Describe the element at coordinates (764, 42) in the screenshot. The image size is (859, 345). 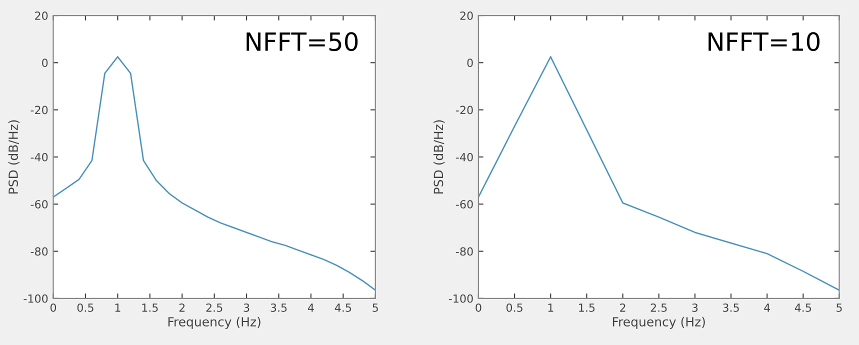
I see `annotation: NFFT=10` at that location.